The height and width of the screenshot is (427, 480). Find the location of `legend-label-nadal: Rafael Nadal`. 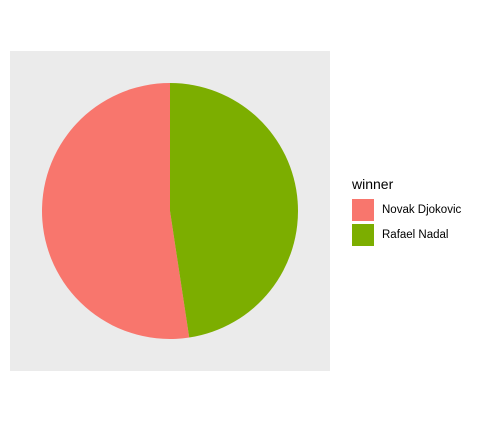

legend-label-nadal: Rafael Nadal is located at coordinates (415, 235).